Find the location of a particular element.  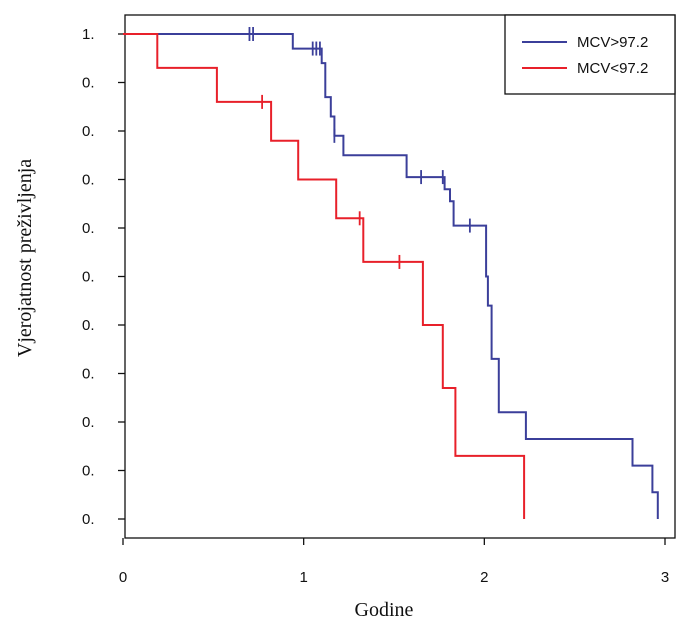

legend-box is located at coordinates (590, 54).